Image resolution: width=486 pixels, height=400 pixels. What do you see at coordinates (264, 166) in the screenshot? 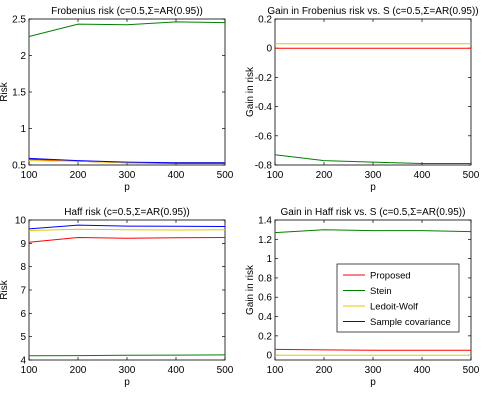
I see `y-tick-label: -0.8` at bounding box center [264, 166].